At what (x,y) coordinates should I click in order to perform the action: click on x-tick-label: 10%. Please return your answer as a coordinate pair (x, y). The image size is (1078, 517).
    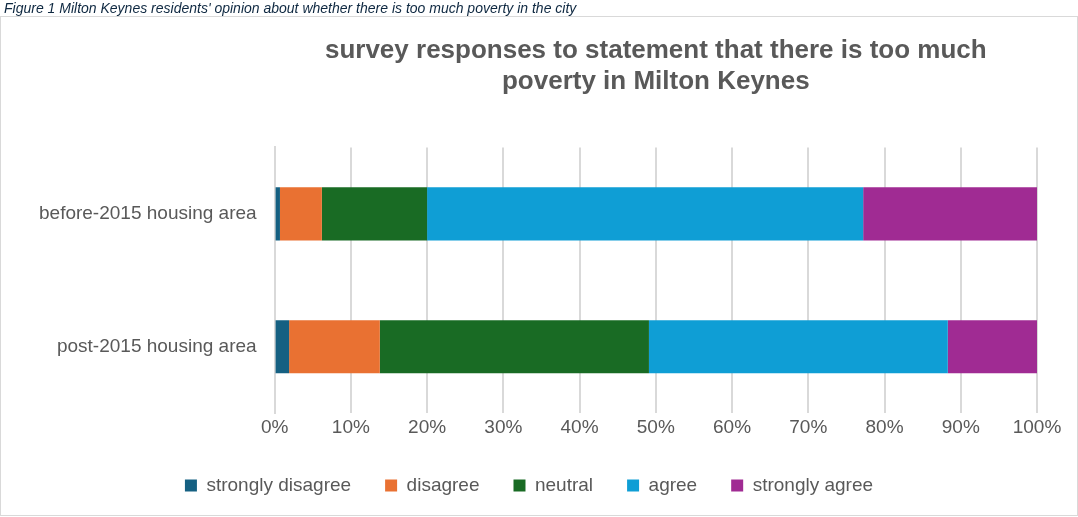
    Looking at the image, I should click on (350, 426).